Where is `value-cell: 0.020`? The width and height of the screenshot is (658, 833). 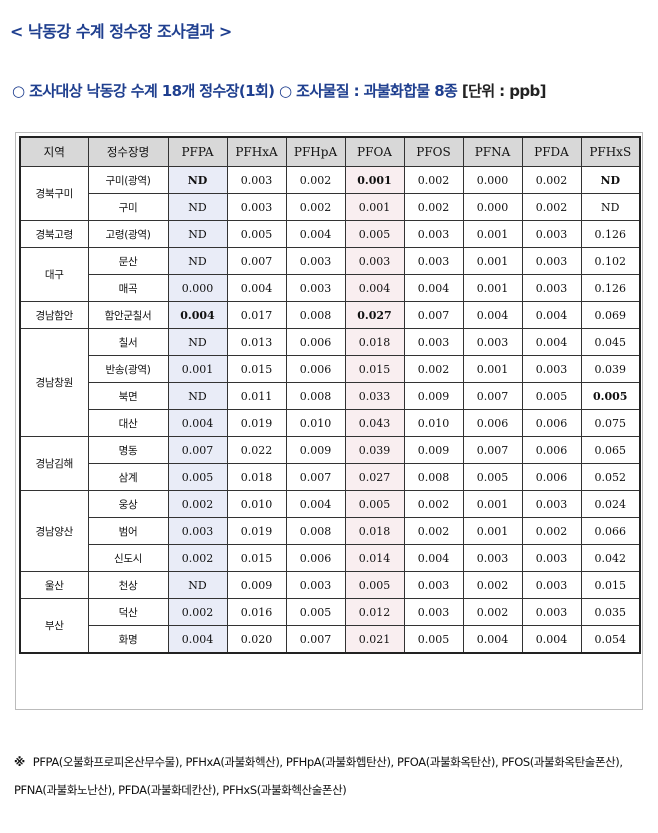 value-cell: 0.020 is located at coordinates (256, 639).